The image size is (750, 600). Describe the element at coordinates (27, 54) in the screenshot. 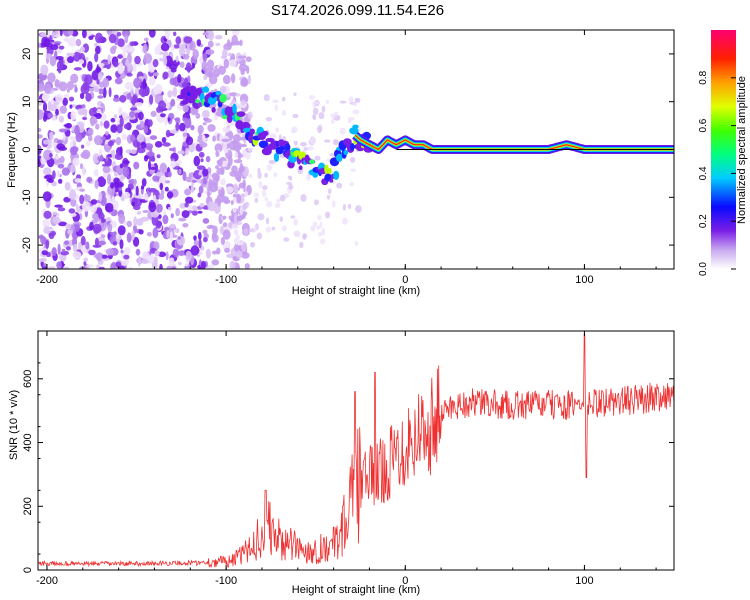

I see `spectrogram-y-tick-label: 20` at that location.